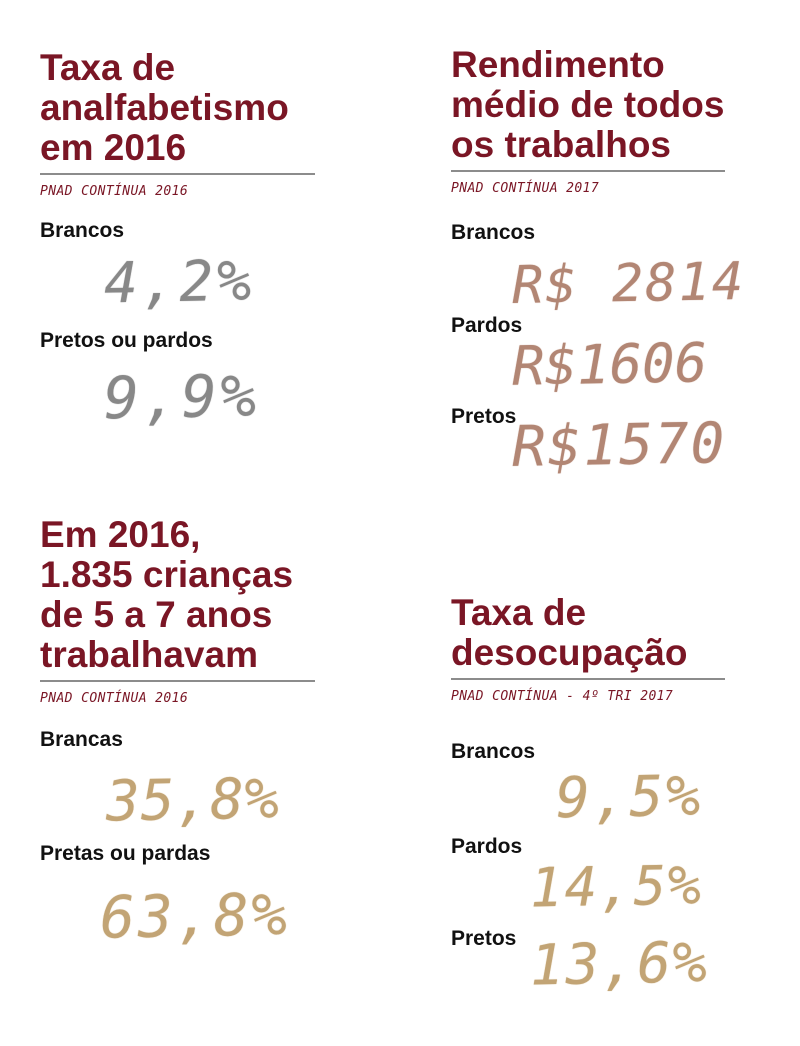 The height and width of the screenshot is (1046, 800). Describe the element at coordinates (628, 284) in the screenshot. I see `row-value: R$ 2814` at that location.